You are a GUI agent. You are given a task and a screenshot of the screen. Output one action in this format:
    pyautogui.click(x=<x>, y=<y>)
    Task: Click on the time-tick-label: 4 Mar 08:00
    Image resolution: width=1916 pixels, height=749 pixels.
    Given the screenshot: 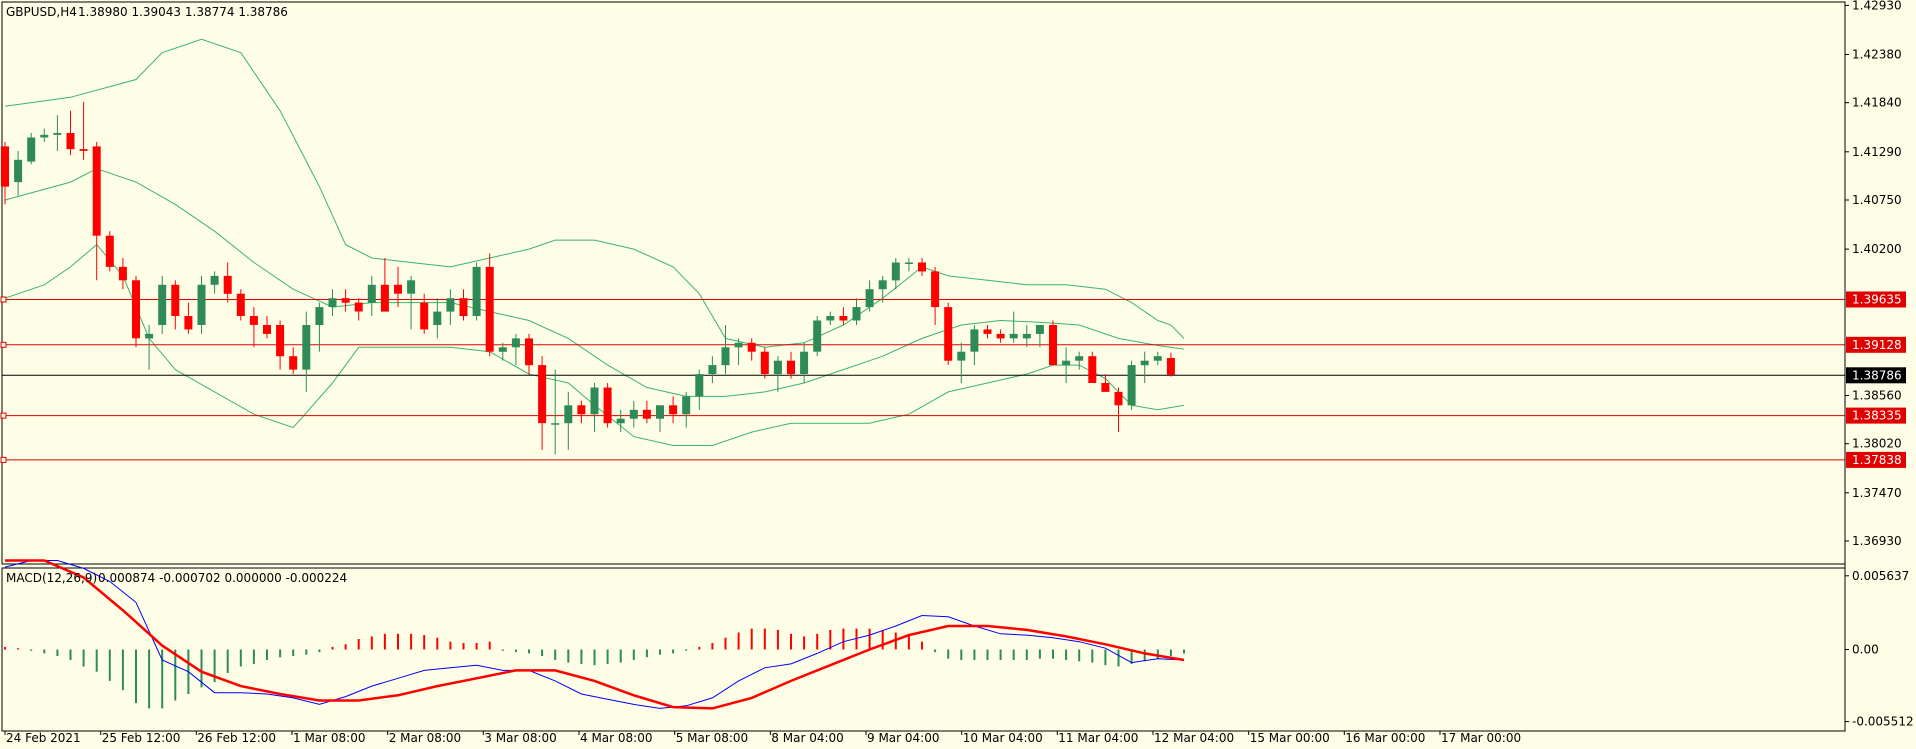 What is the action you would take?
    pyautogui.click(x=616, y=738)
    